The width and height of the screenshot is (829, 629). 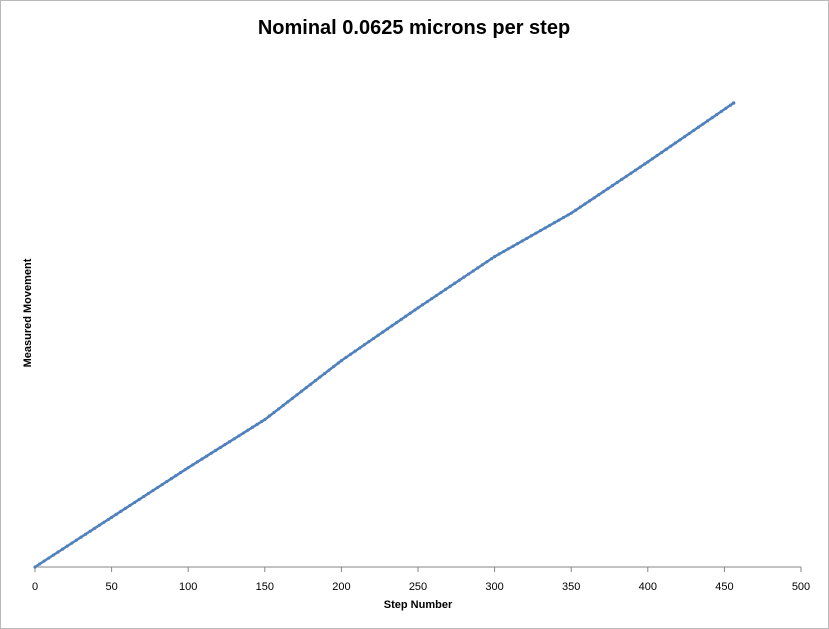 I want to click on x-tick-label: 400, so click(x=648, y=587).